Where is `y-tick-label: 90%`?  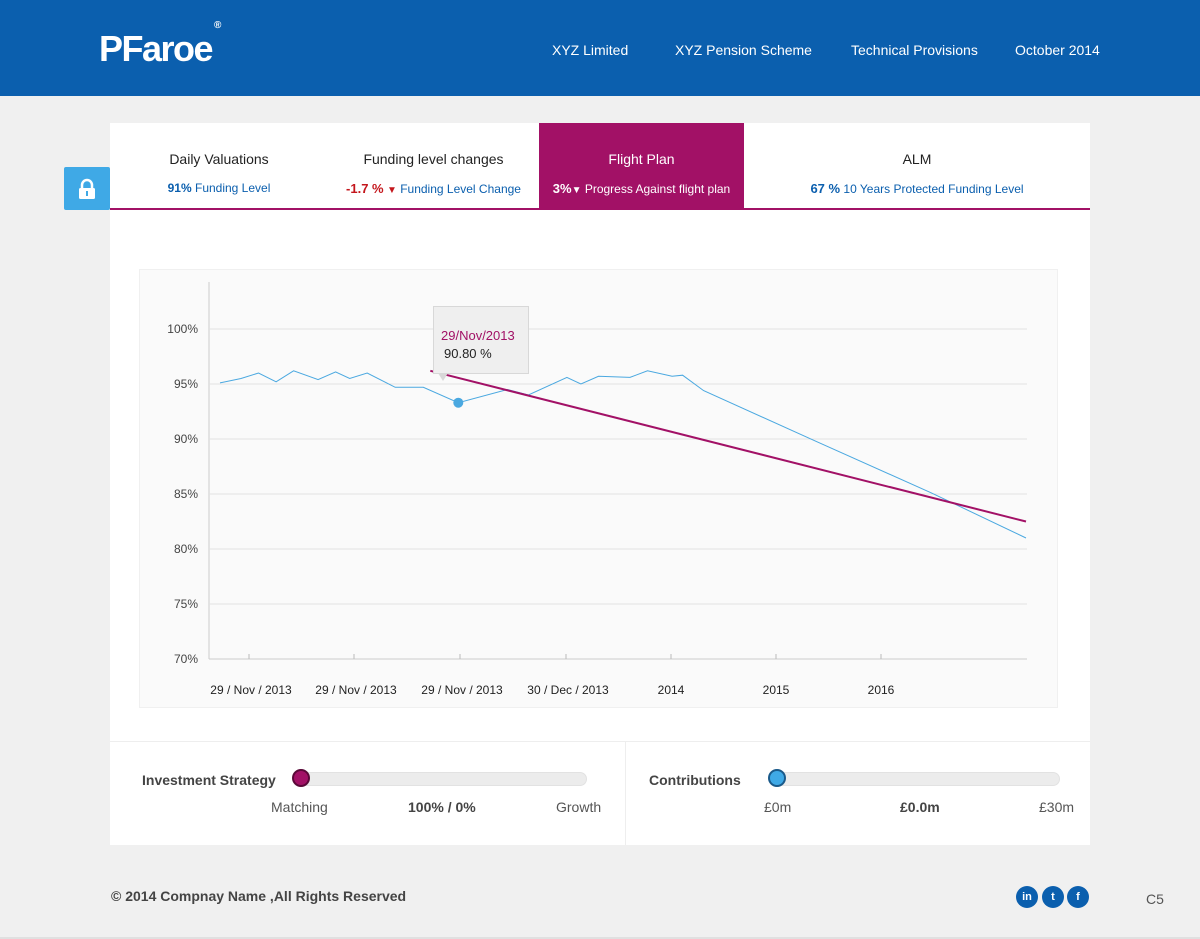
y-tick-label: 90% is located at coordinates (186, 439).